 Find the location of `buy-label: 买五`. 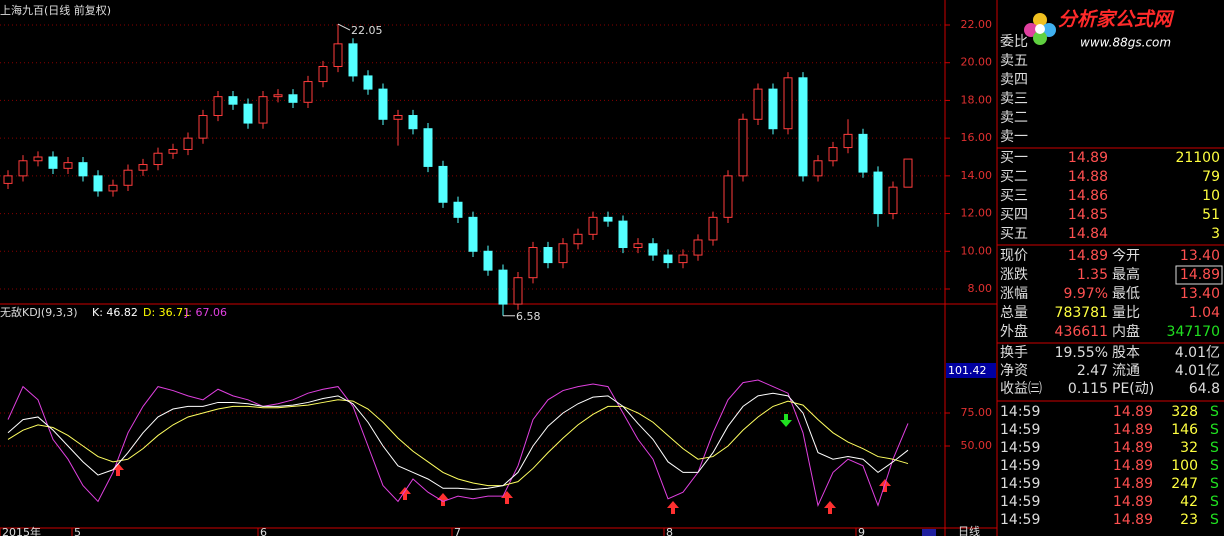

buy-label: 买五 is located at coordinates (1014, 234).